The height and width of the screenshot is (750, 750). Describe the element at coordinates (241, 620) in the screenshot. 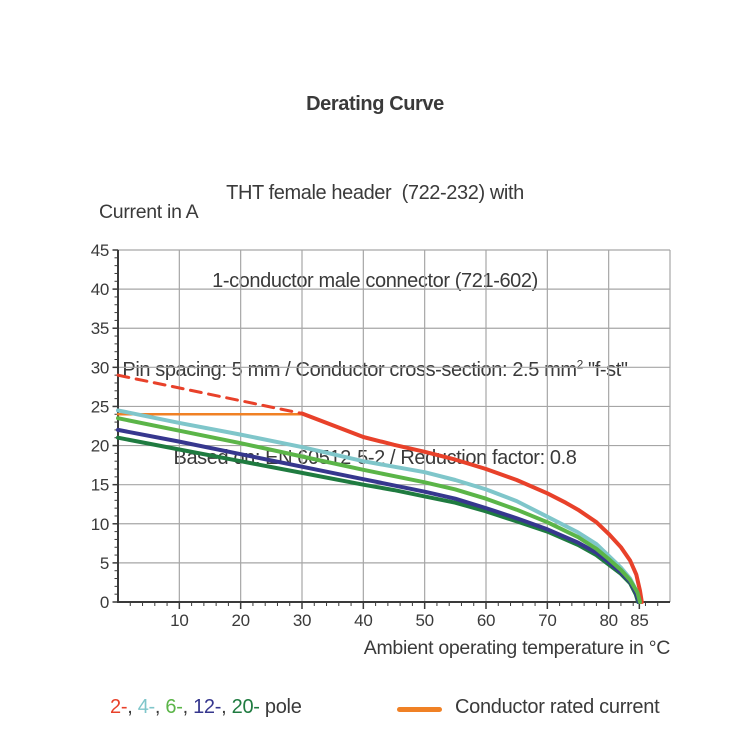

I see `x-tick-label: 20` at that location.